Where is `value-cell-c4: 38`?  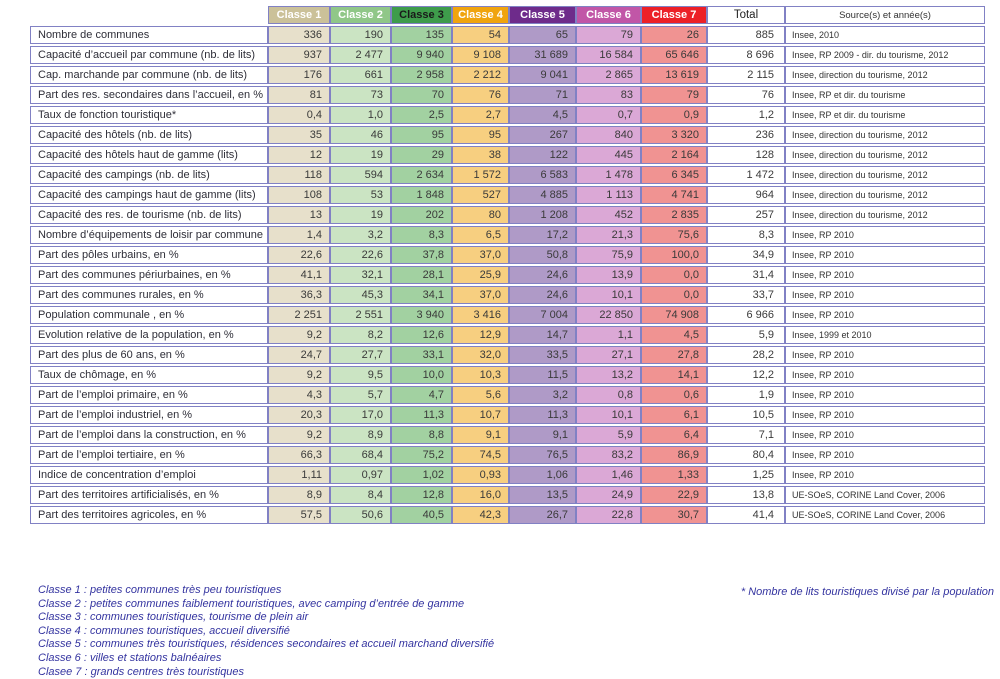
value-cell-c4: 38 is located at coordinates (480, 155).